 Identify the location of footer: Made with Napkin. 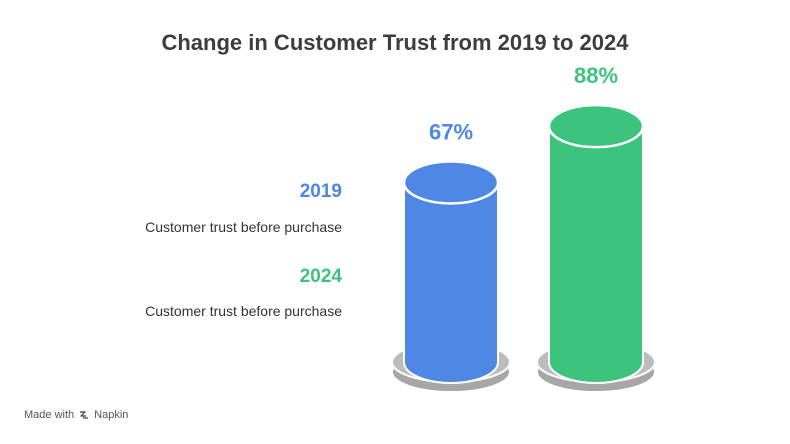
(76, 415).